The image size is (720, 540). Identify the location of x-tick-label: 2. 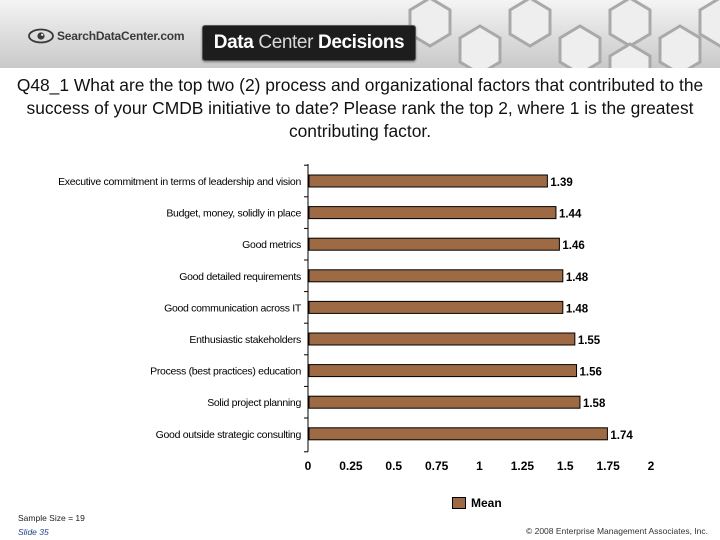
(651, 466).